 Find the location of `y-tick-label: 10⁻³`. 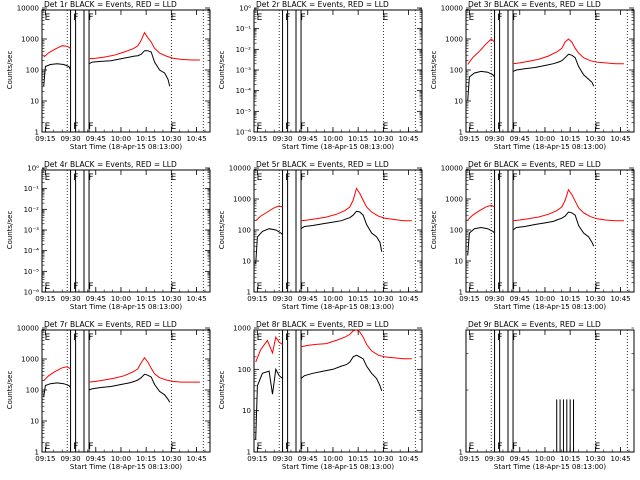

y-tick-label: 10⁻³ is located at coordinates (244, 71).